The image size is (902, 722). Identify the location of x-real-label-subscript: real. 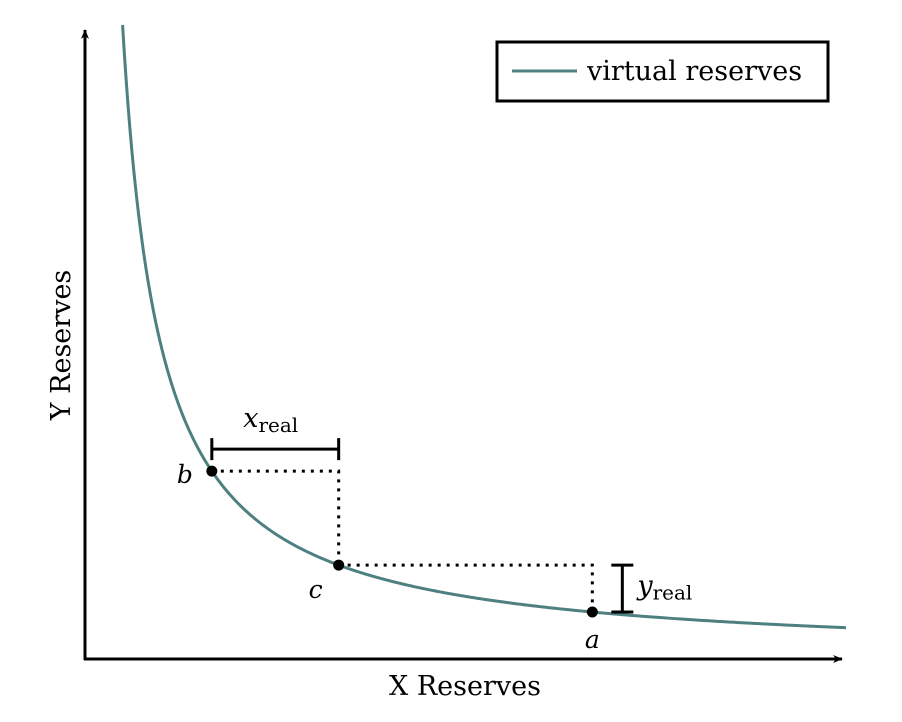
(278, 425).